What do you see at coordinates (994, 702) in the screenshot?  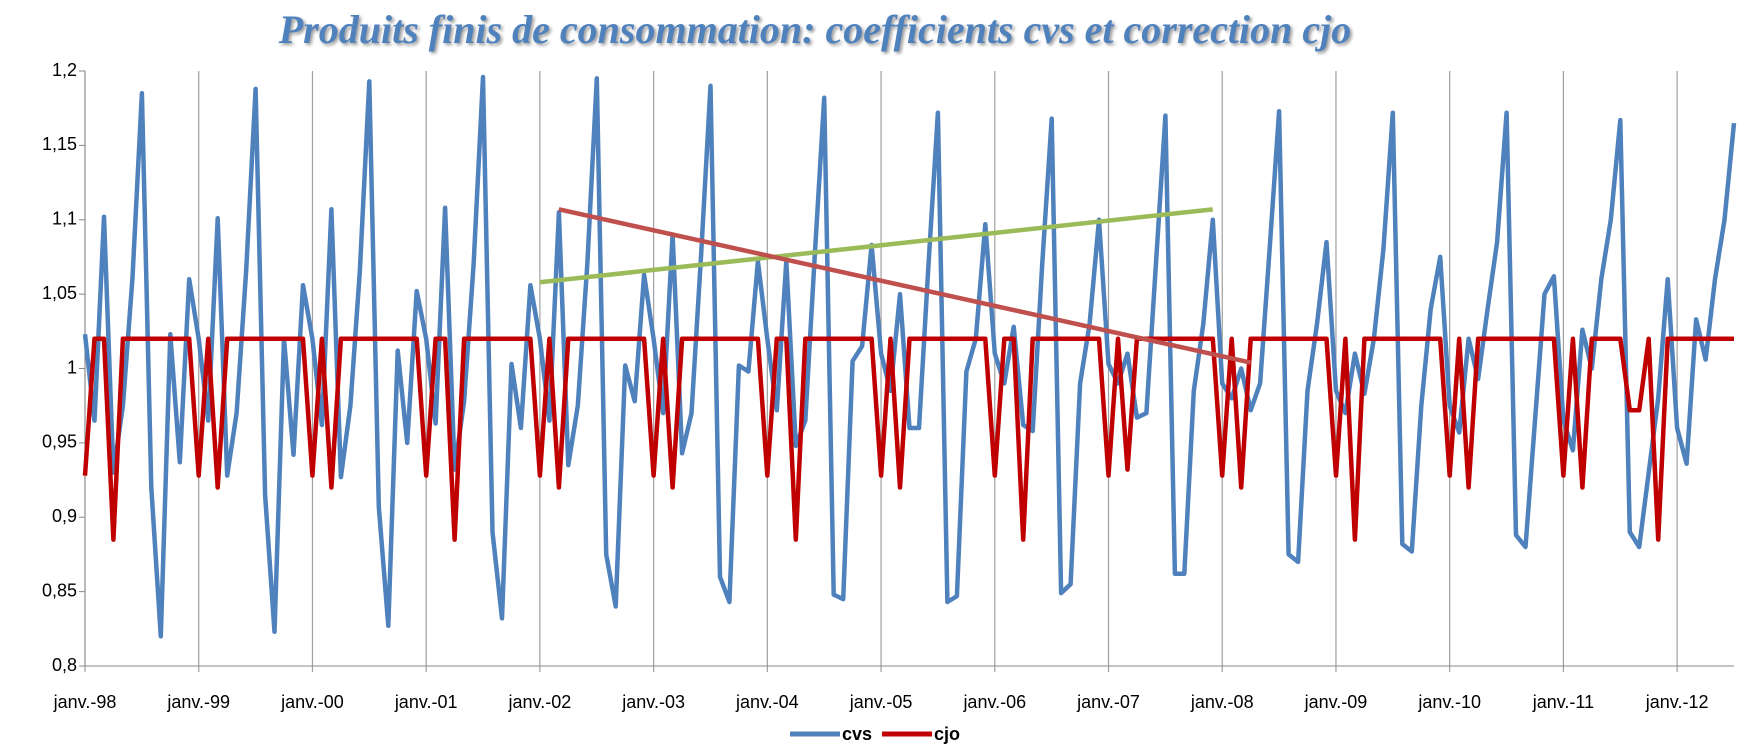 I see `x-tick-label: janv.-06` at bounding box center [994, 702].